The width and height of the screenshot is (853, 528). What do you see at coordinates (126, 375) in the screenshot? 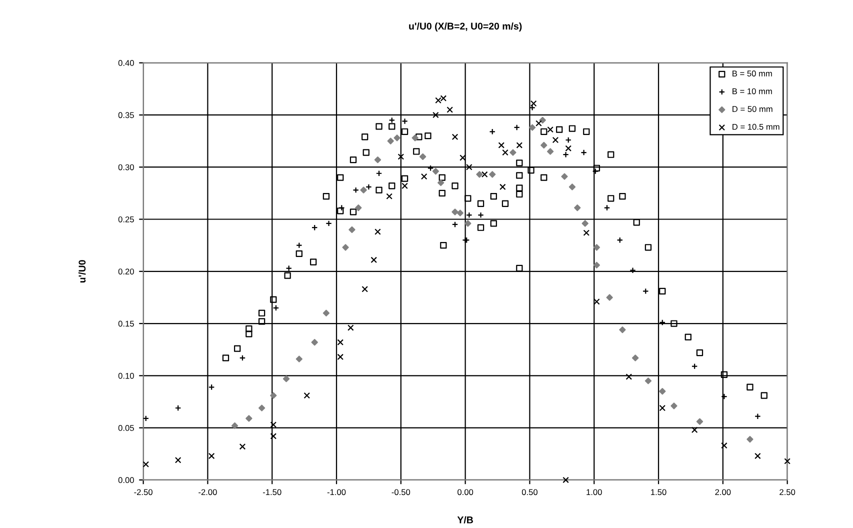
I see `y-tick-label: 0.10` at bounding box center [126, 375].